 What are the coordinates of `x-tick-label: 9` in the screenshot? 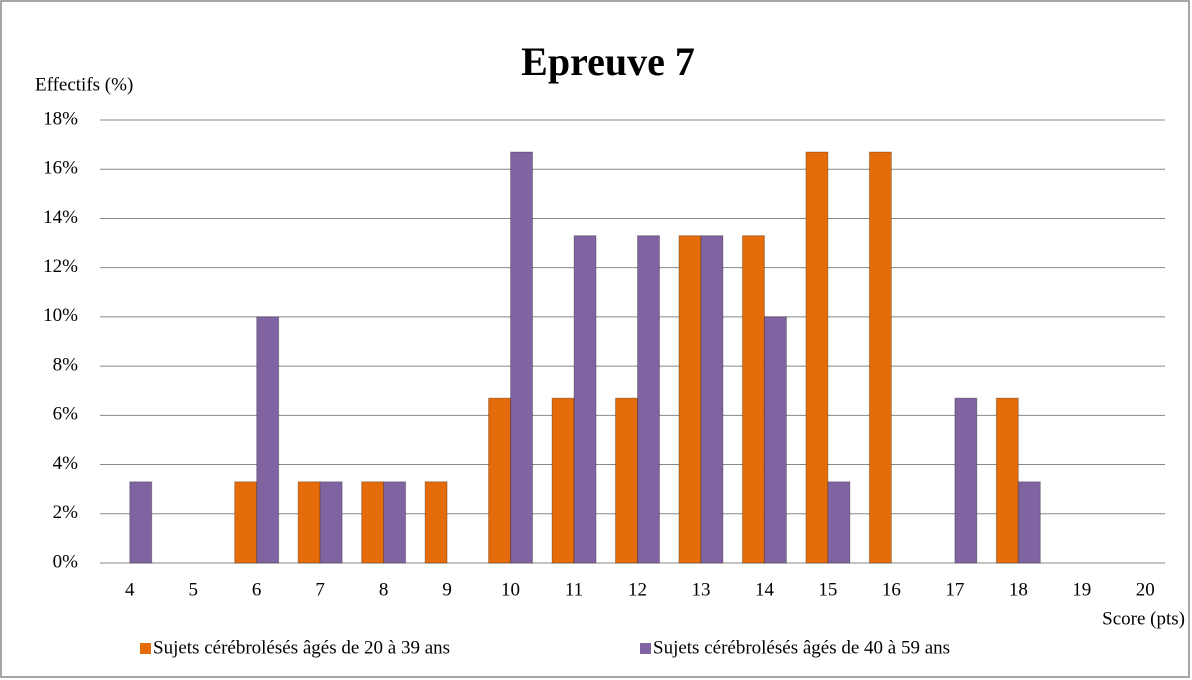 It's located at (447, 589).